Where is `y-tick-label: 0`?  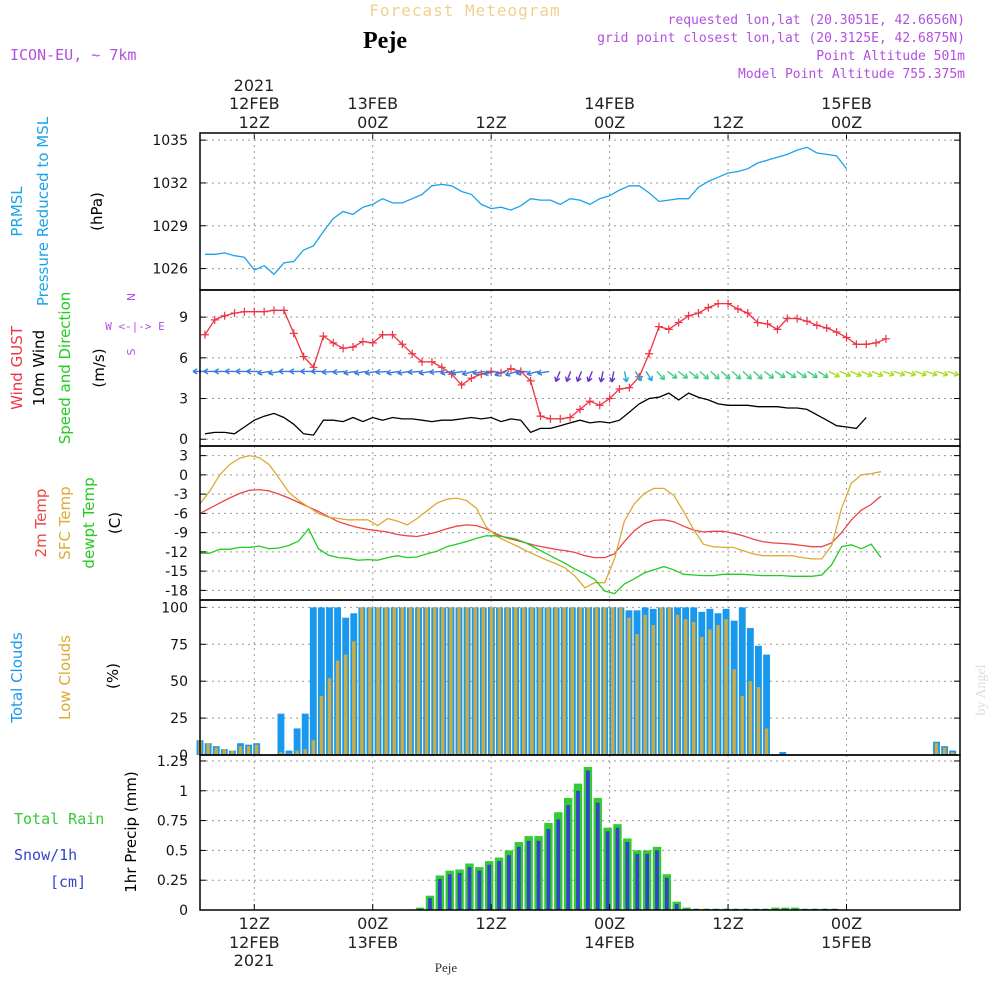
y-tick-label: 0 is located at coordinates (183, 440).